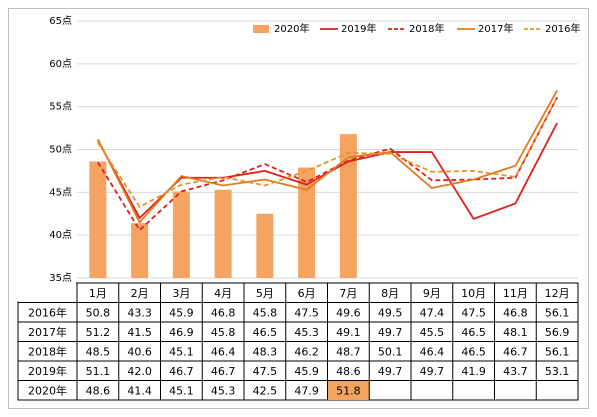  Describe the element at coordinates (139, 312) in the screenshot. I see `table-cell: 43.3` at that location.